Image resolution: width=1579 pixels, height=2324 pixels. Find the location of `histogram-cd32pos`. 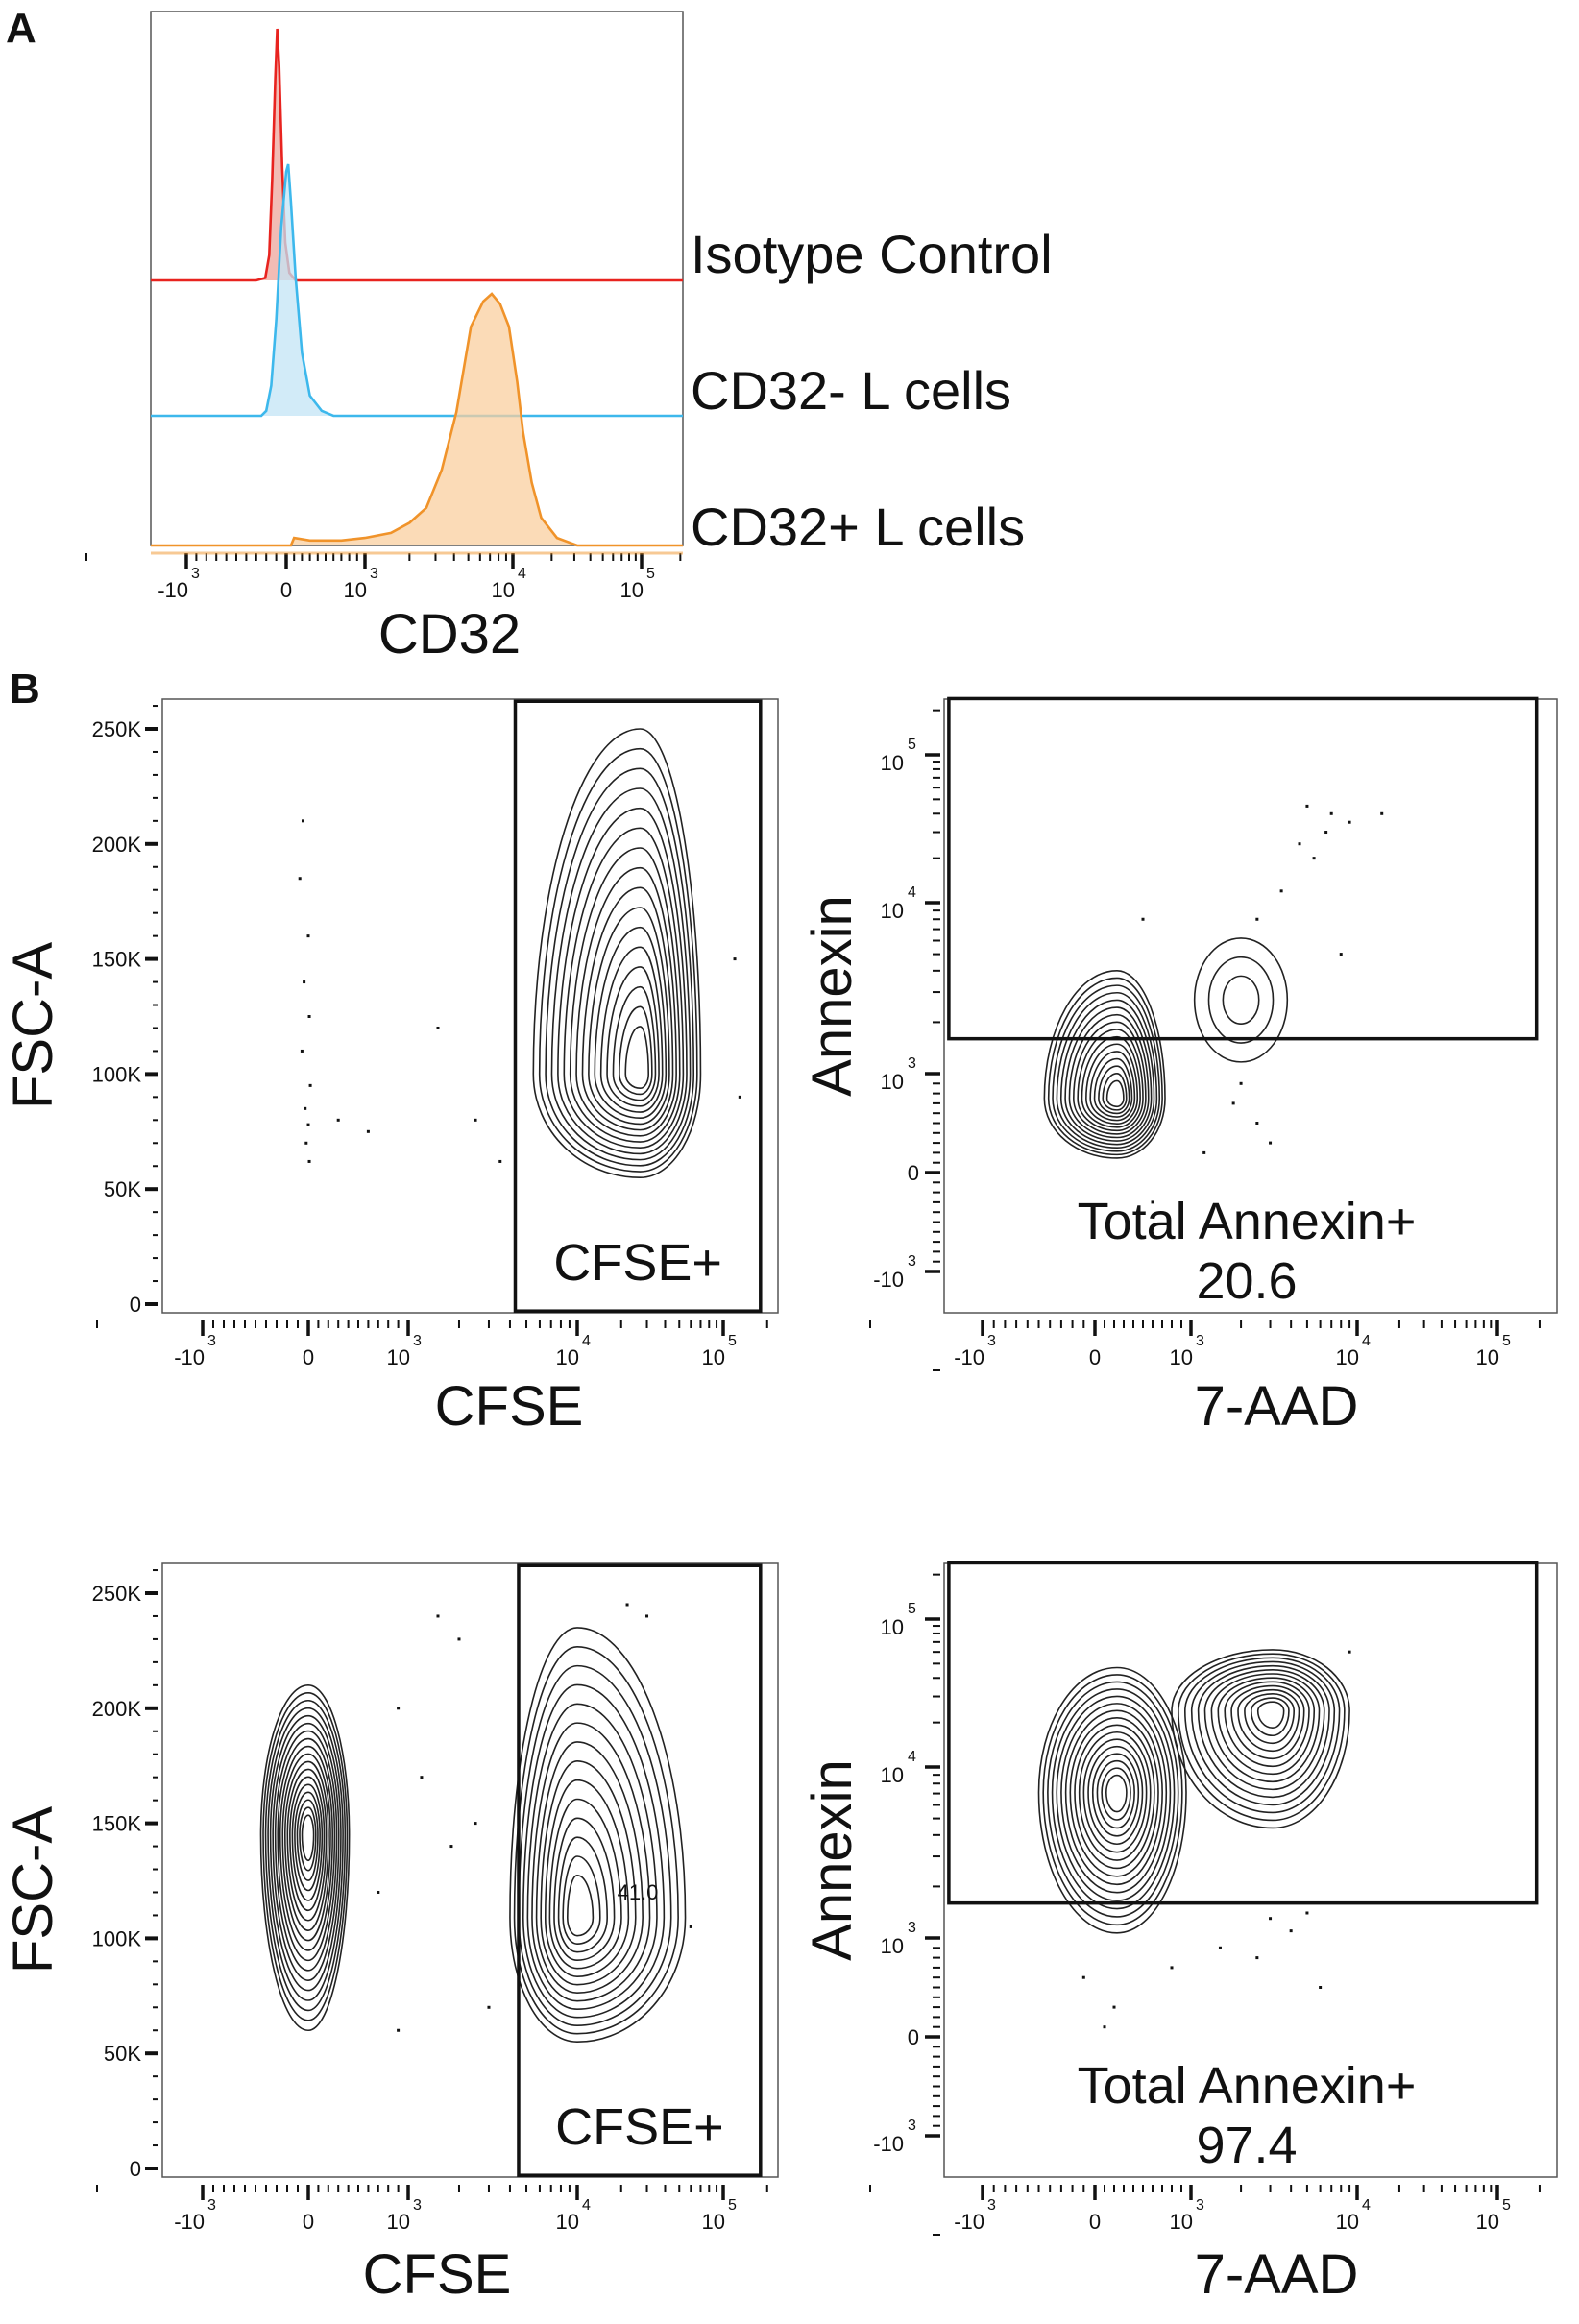

histogram-cd32pos is located at coordinates (417, 419).